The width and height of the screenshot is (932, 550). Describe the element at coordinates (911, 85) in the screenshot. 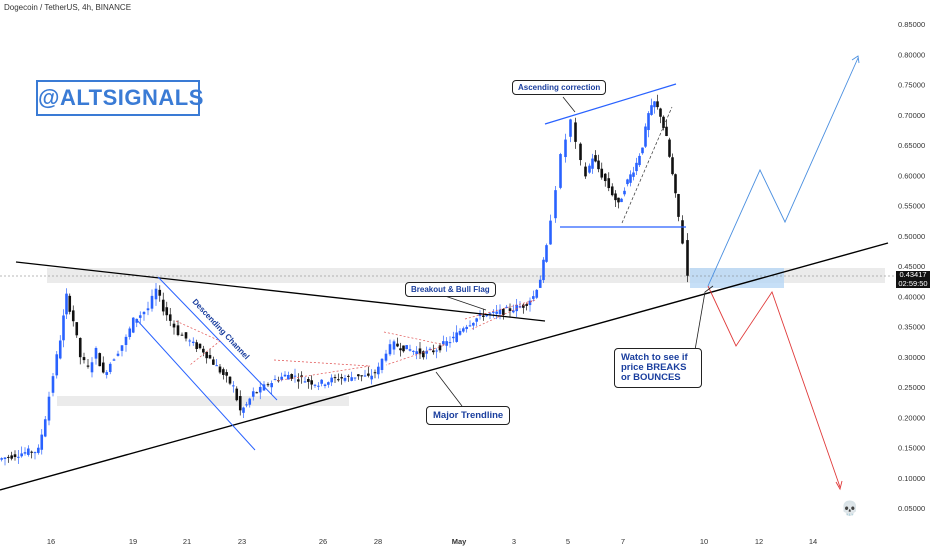

I see `y-tick-label: 0.75000` at that location.